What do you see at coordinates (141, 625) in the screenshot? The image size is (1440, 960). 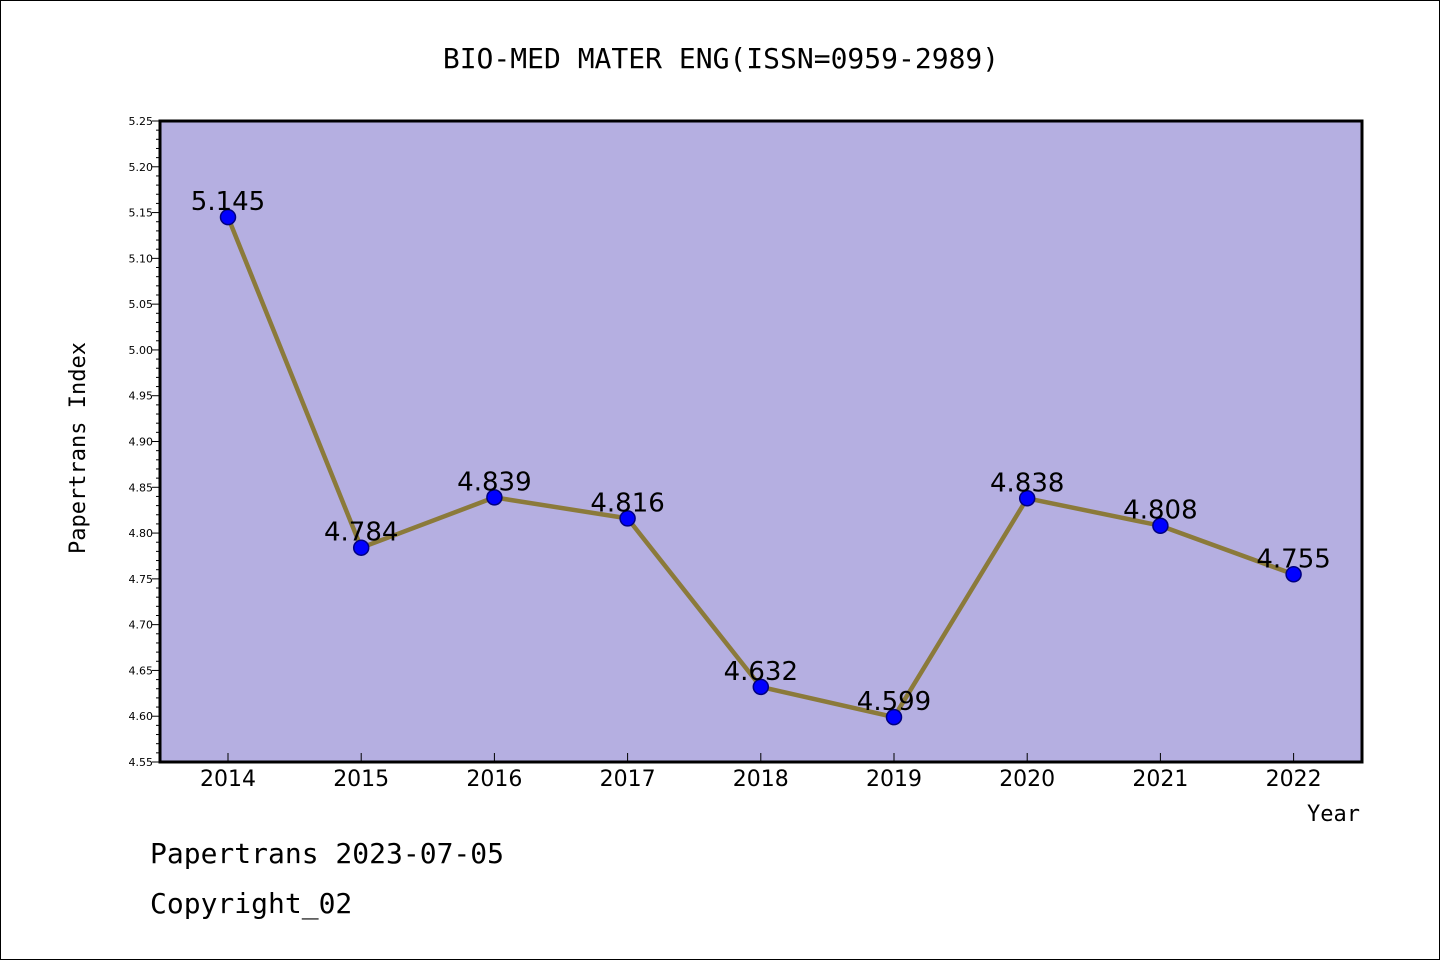 I see `y-tick-label: 4.70` at bounding box center [141, 625].